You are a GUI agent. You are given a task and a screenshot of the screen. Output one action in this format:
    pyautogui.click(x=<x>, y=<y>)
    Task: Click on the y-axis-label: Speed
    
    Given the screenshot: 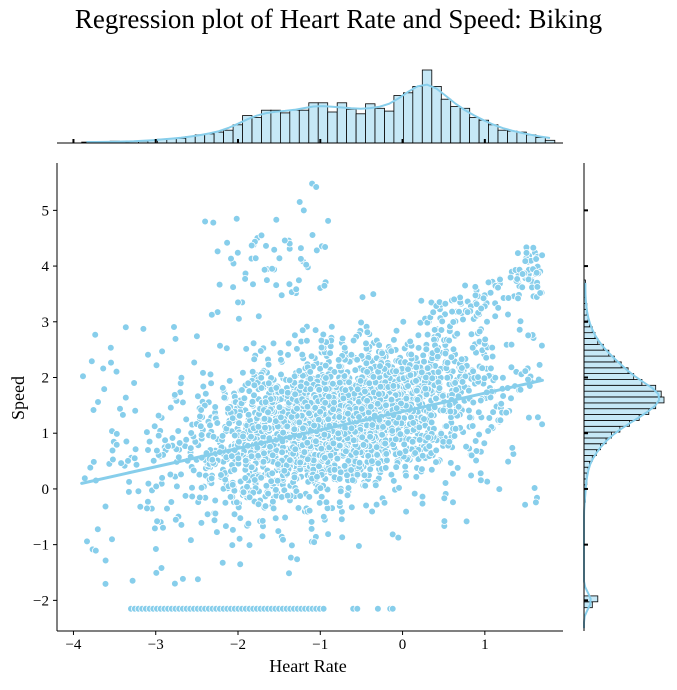 What is the action you would take?
    pyautogui.click(x=18, y=398)
    